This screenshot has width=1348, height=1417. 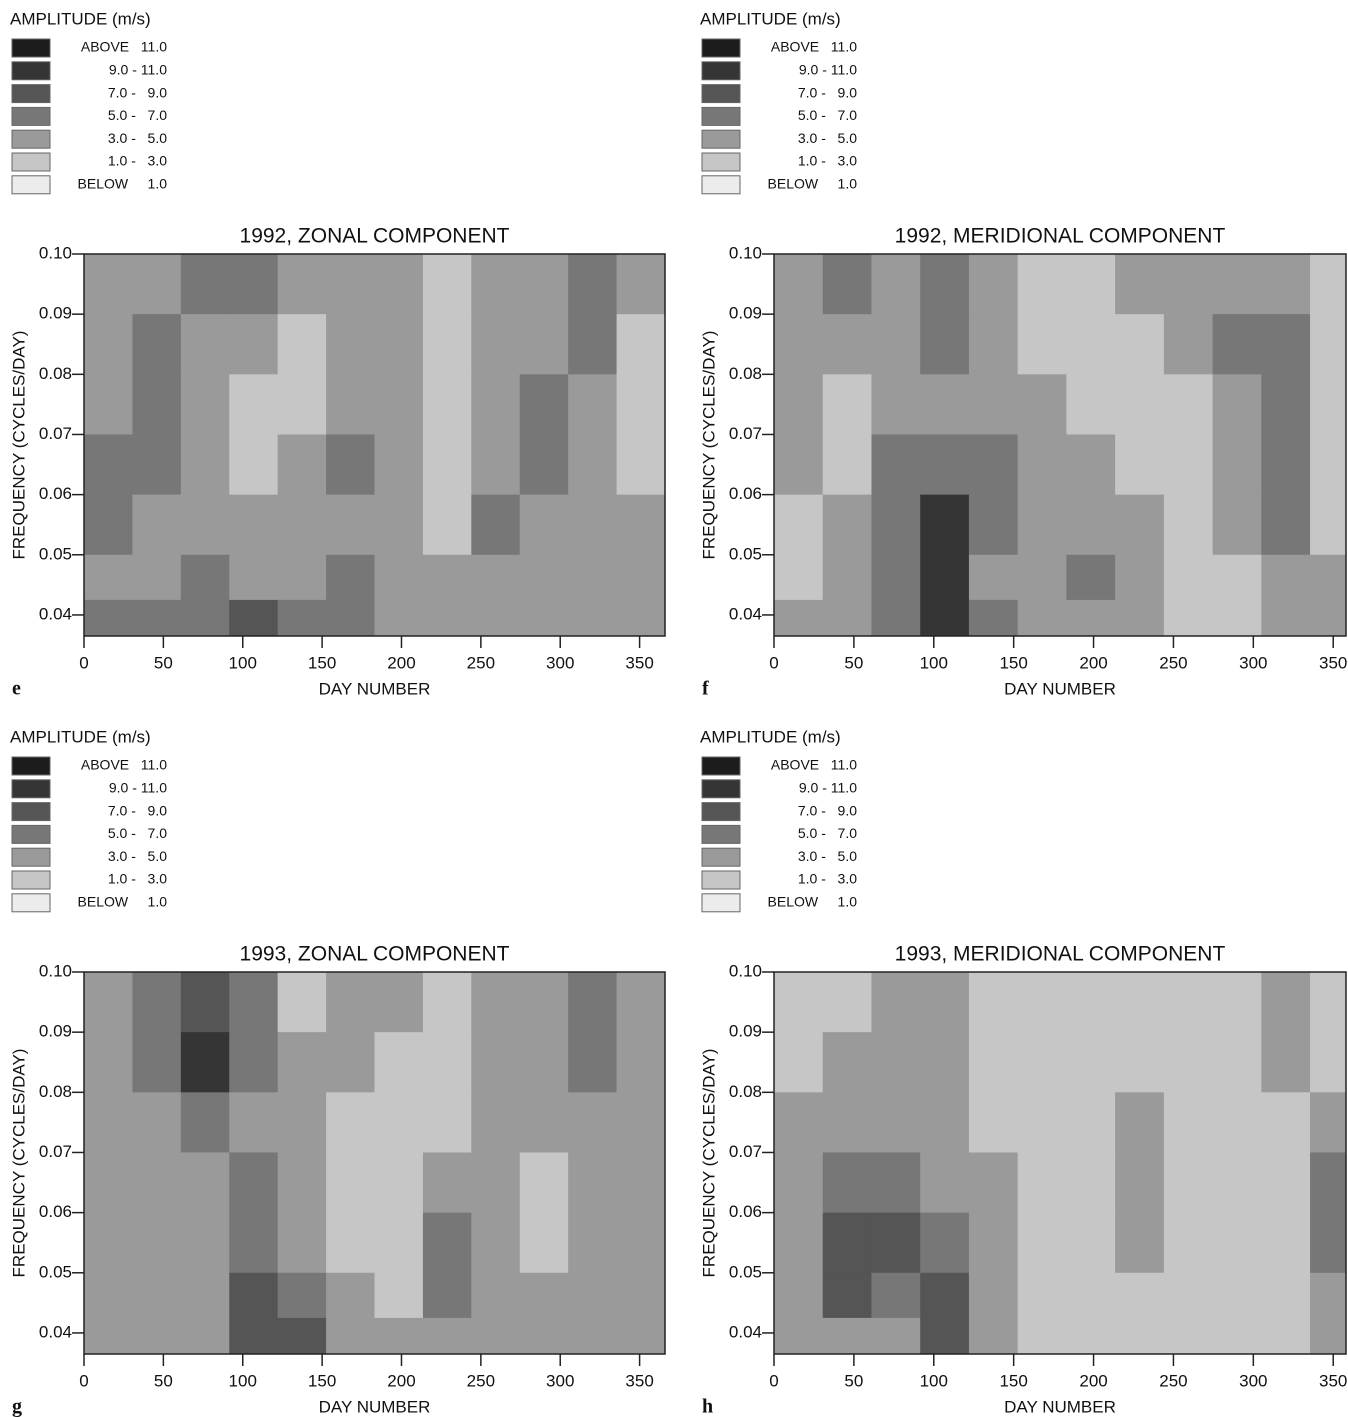 What do you see at coordinates (853, 662) in the screenshot?
I see `x-tick-label: 50` at bounding box center [853, 662].